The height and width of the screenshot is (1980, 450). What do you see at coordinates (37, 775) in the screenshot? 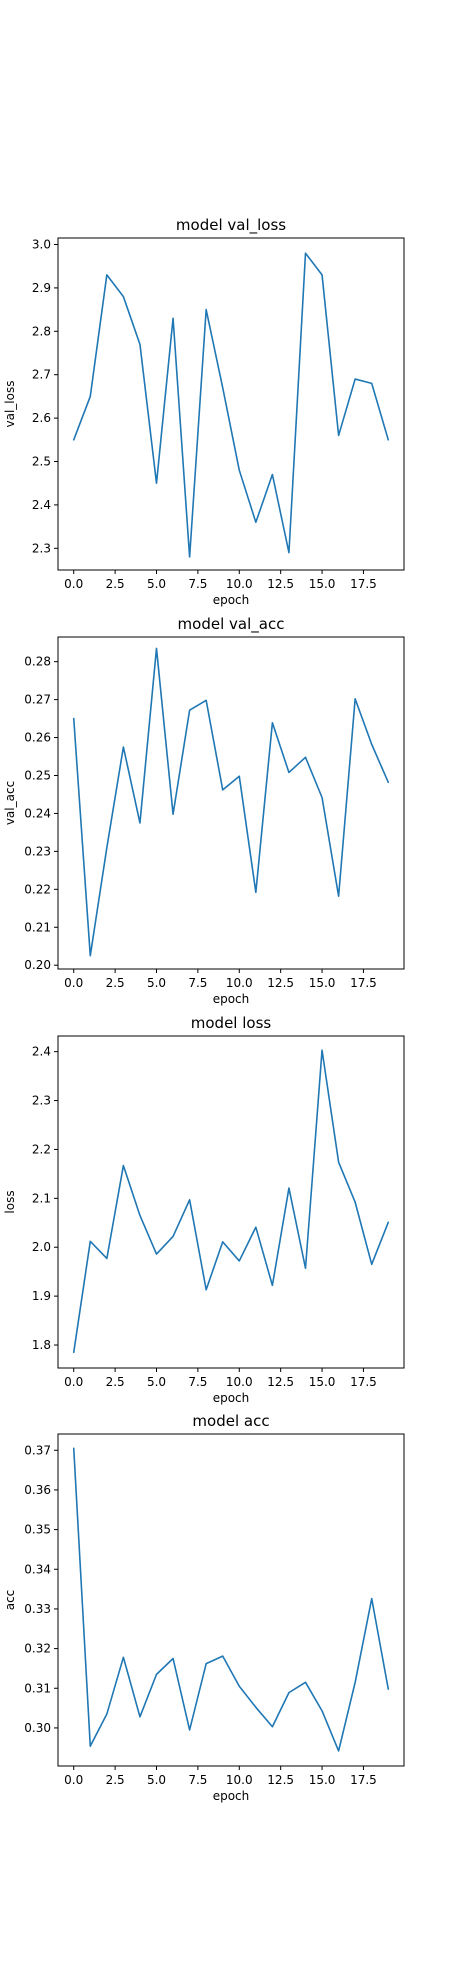
I see `y-tick-label: 0.25` at bounding box center [37, 775].